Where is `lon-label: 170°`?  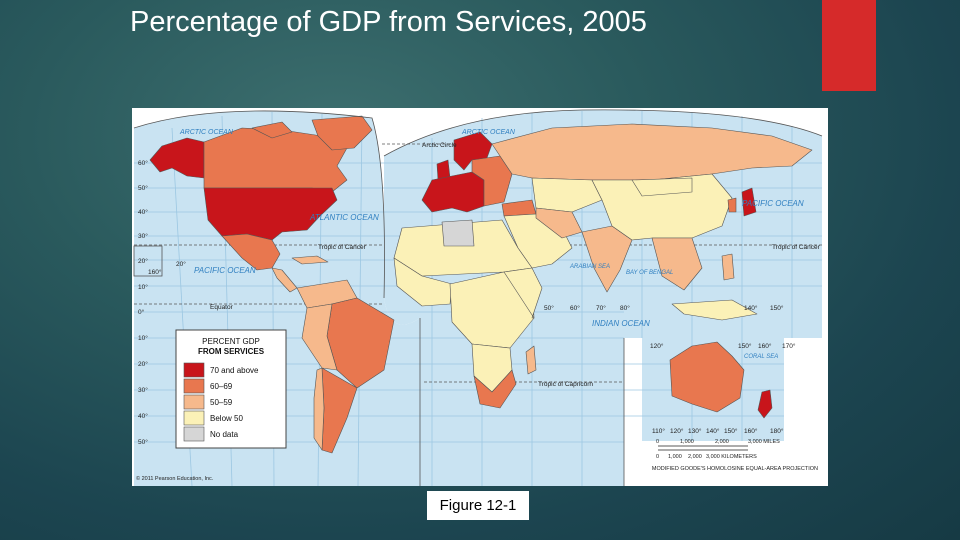 lon-label: 170° is located at coordinates (789, 346).